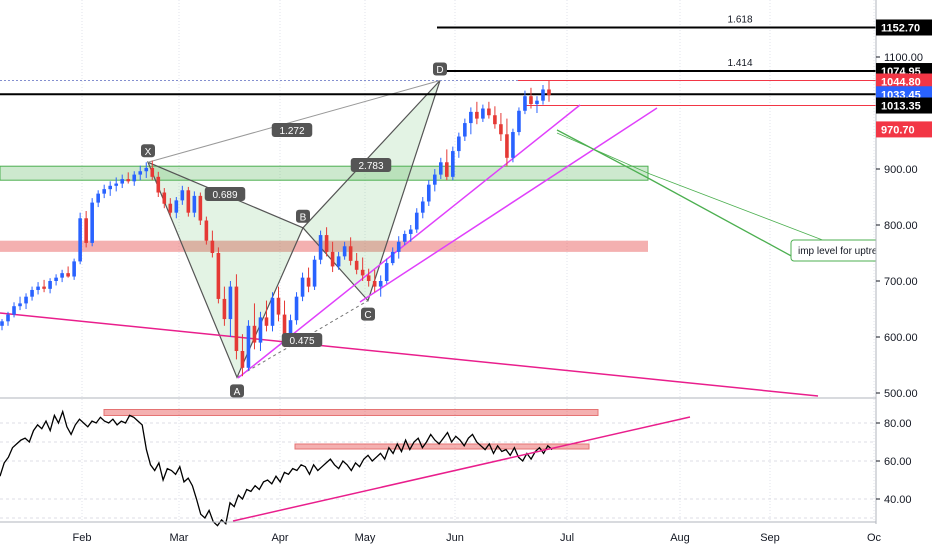  I want to click on price-tag: 970.70, so click(904, 129).